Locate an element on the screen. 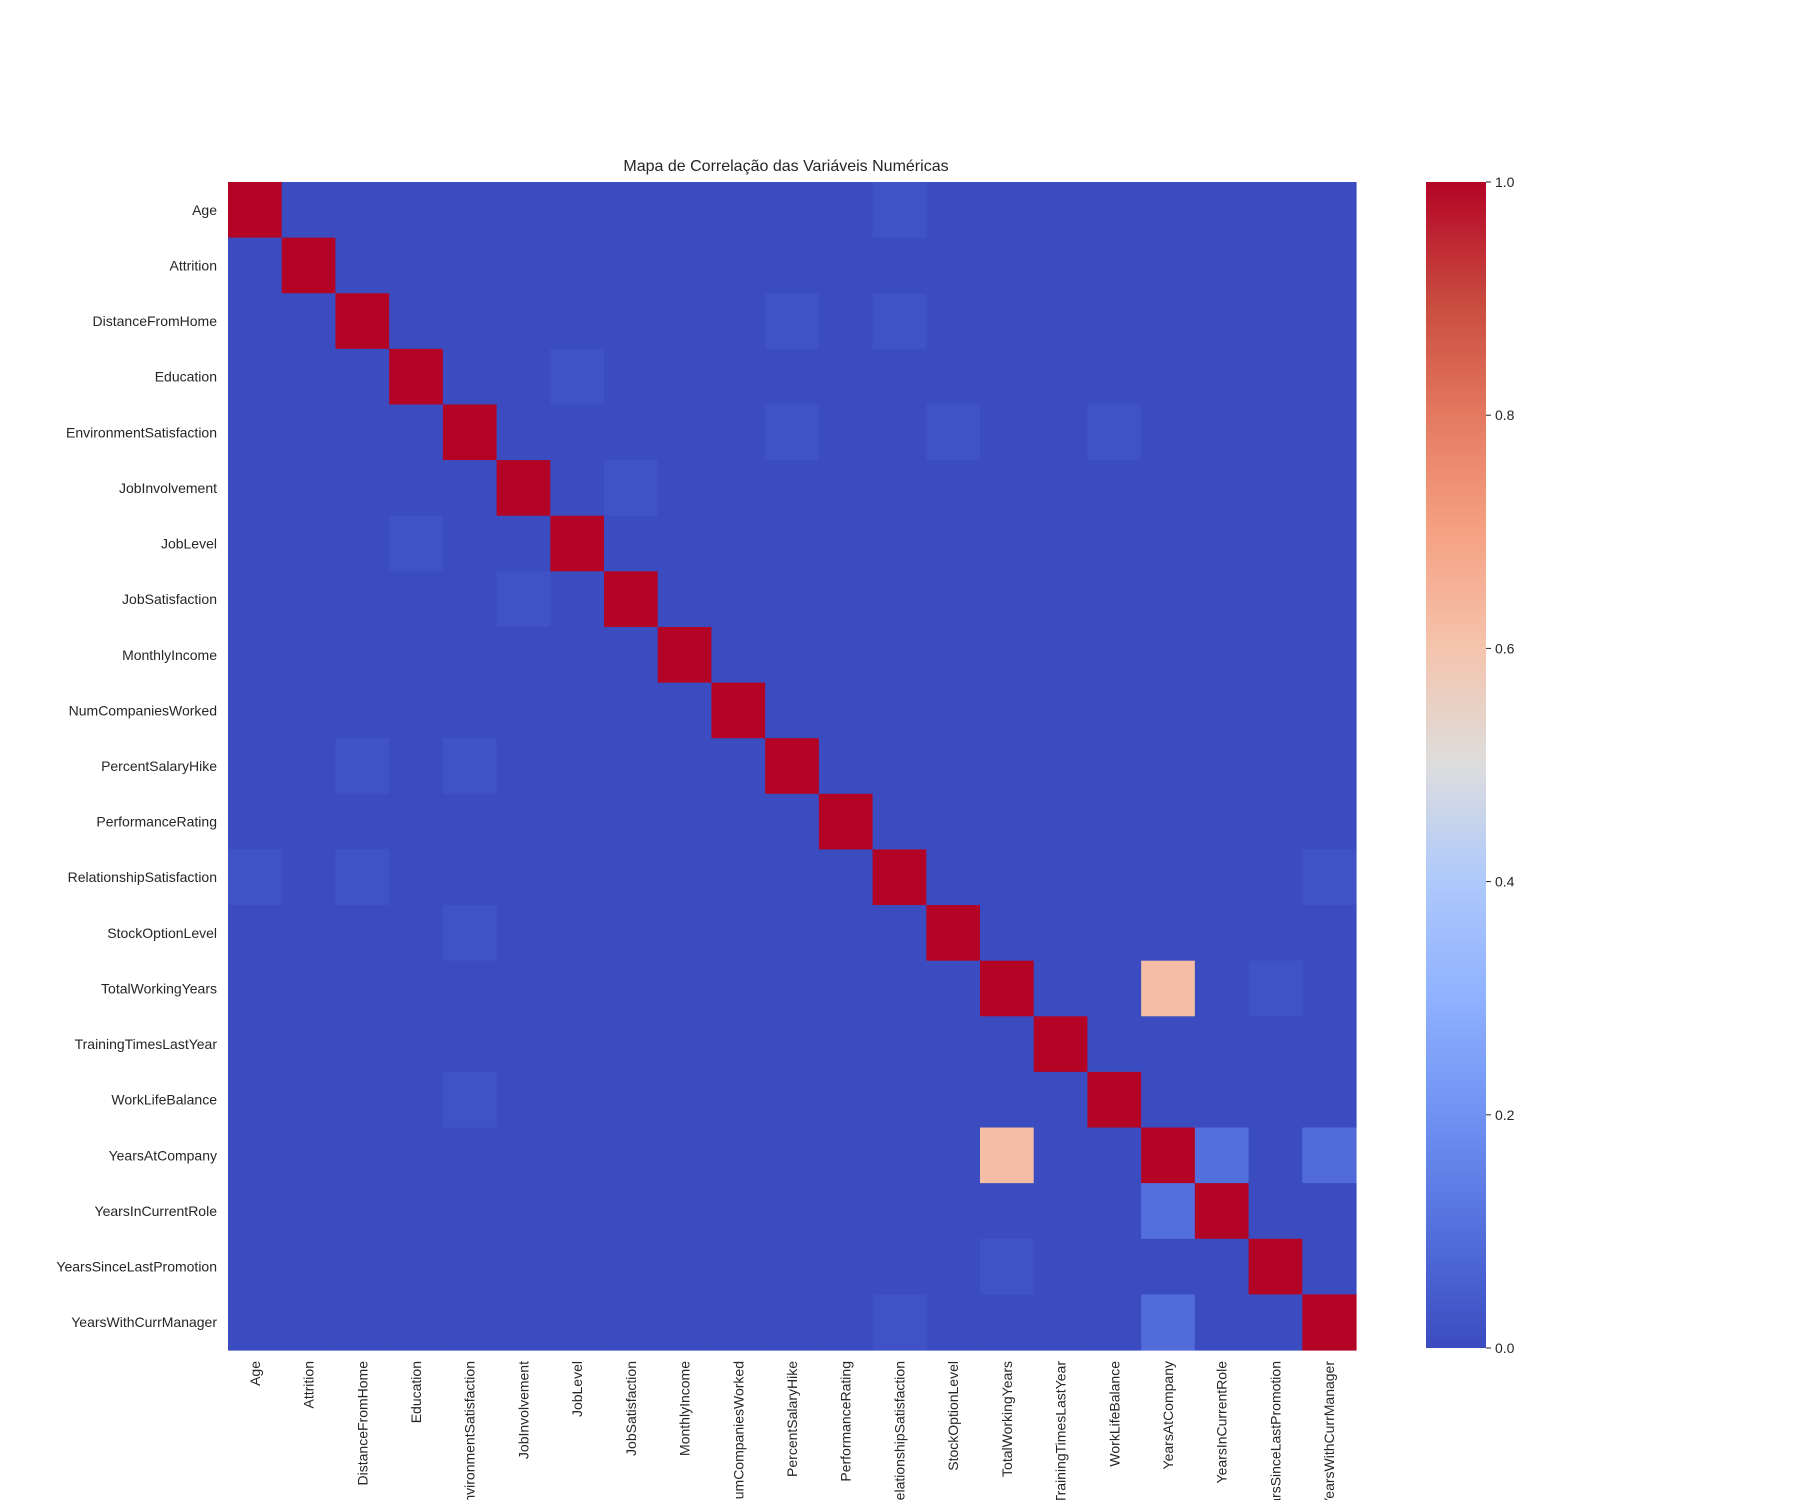  column-label: PerformanceRating is located at coordinates (846, 1421).